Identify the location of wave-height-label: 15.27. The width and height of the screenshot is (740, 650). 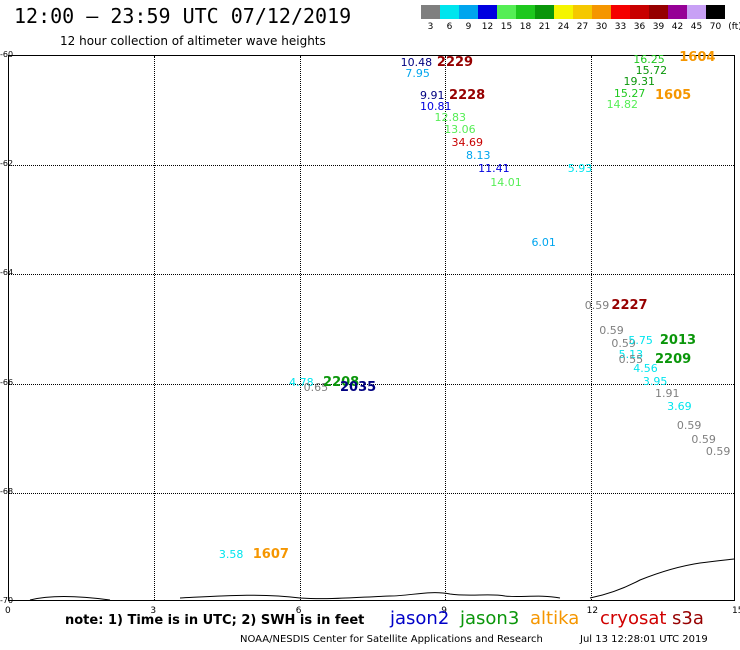
(629, 94).